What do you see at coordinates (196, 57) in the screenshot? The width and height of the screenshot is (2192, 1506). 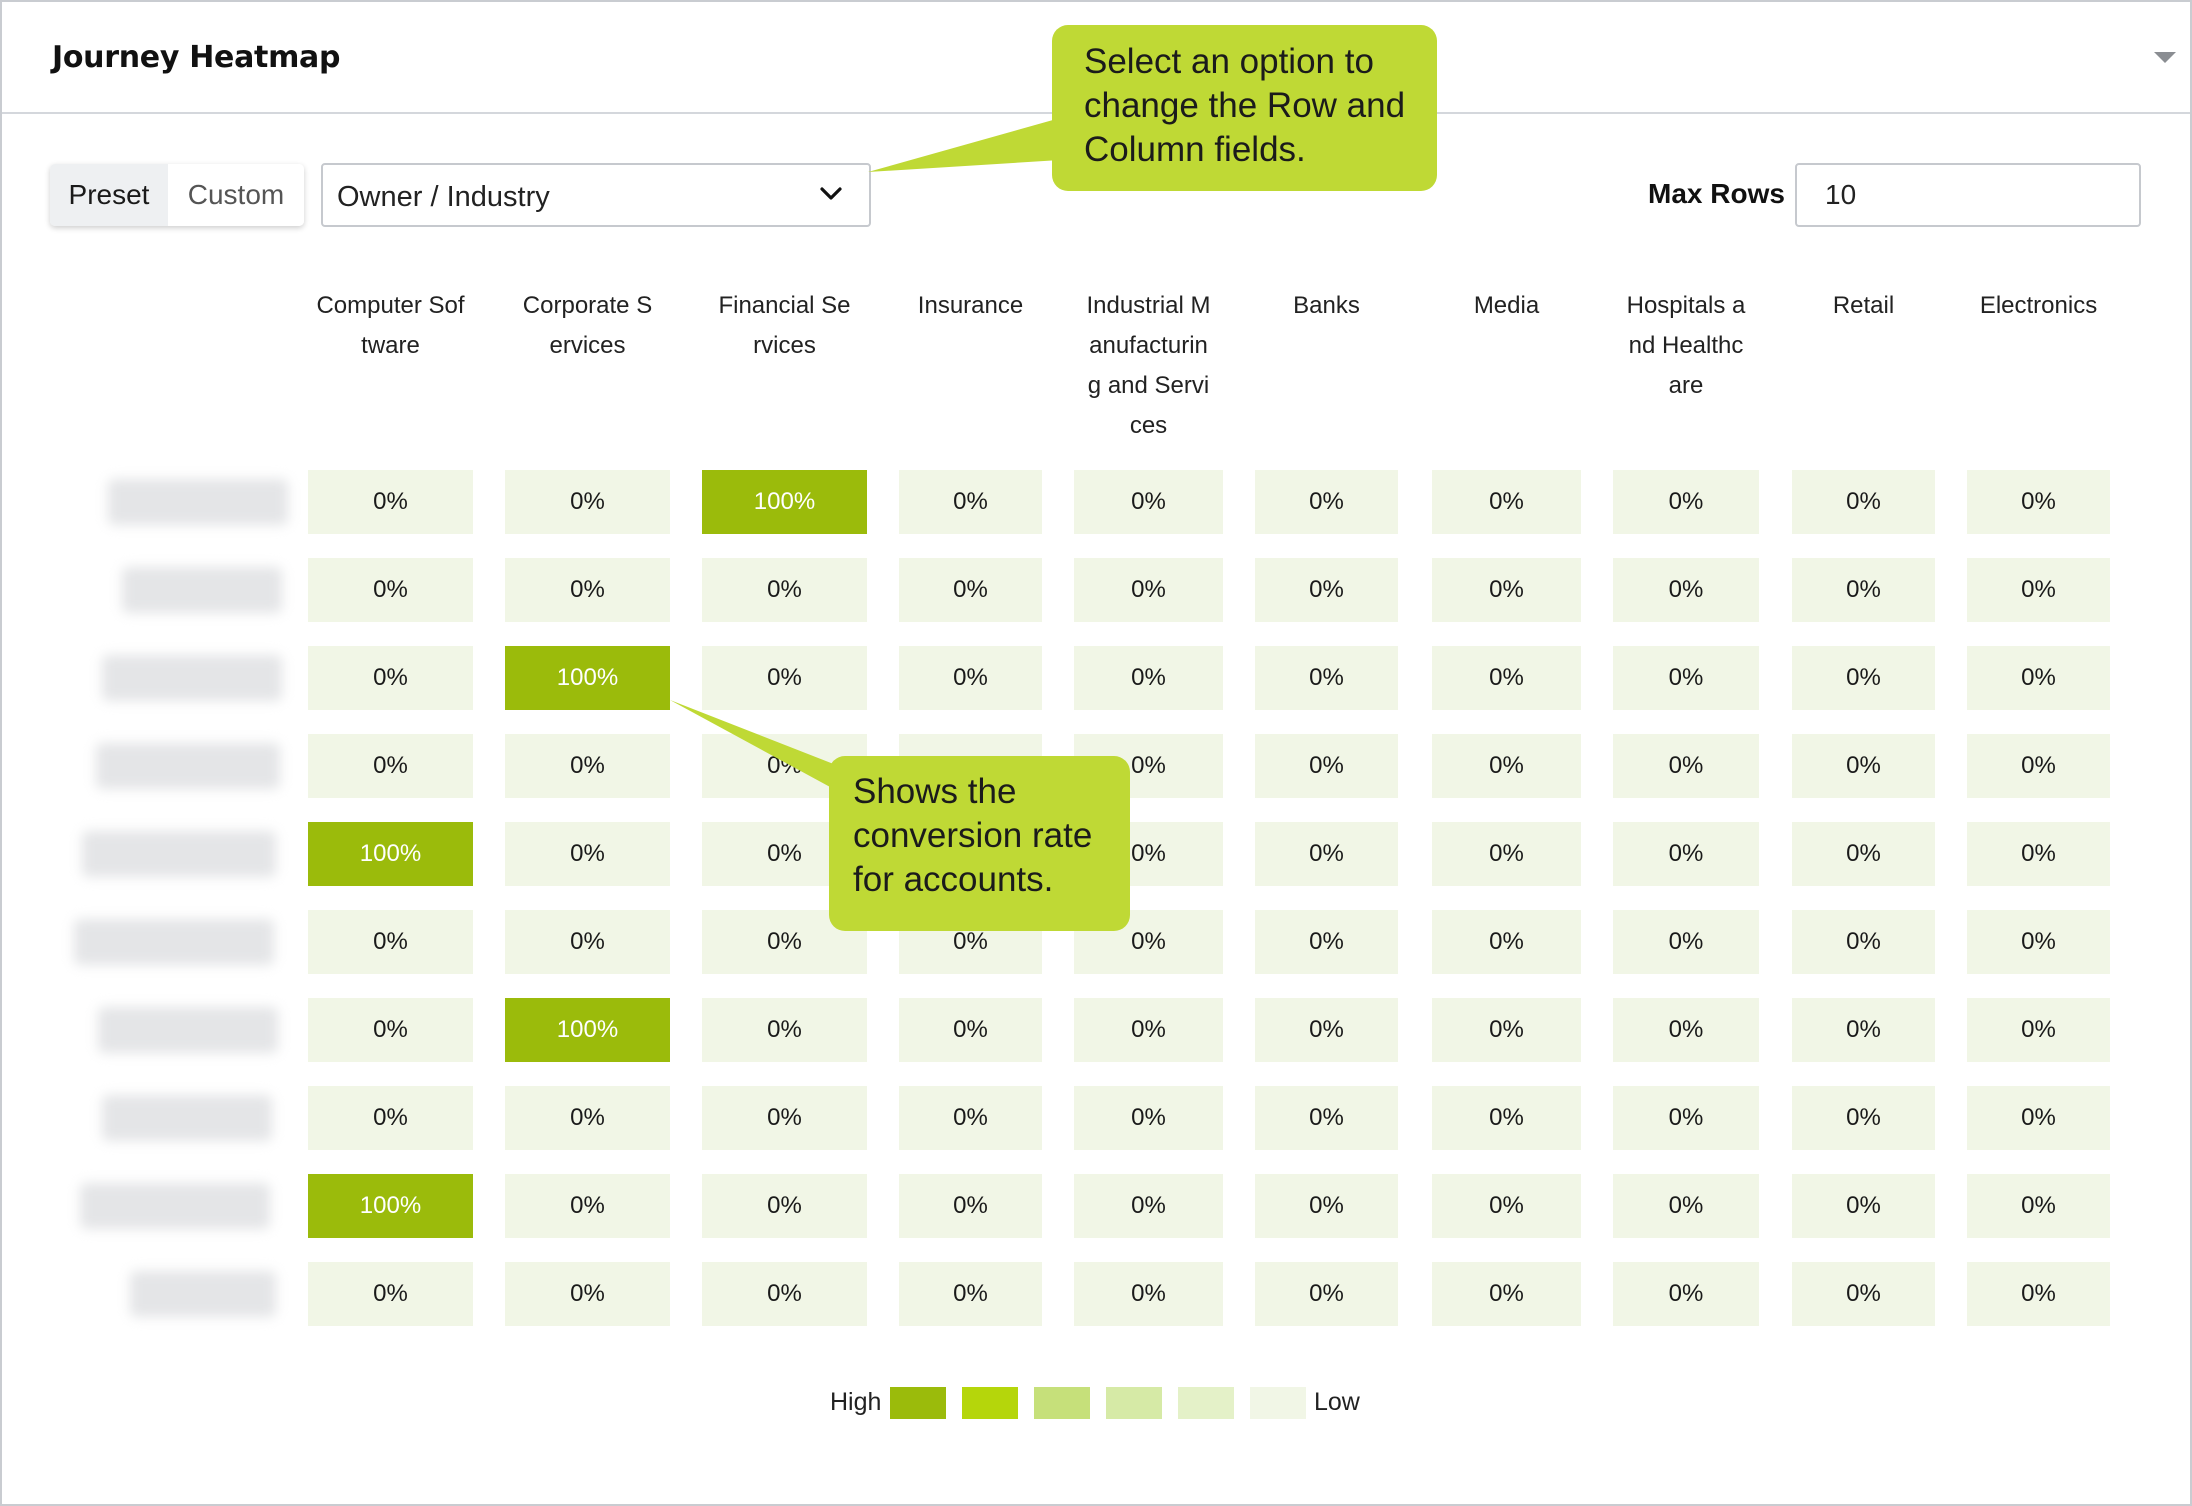 I see `panel-title: Journey Heatmap` at bounding box center [196, 57].